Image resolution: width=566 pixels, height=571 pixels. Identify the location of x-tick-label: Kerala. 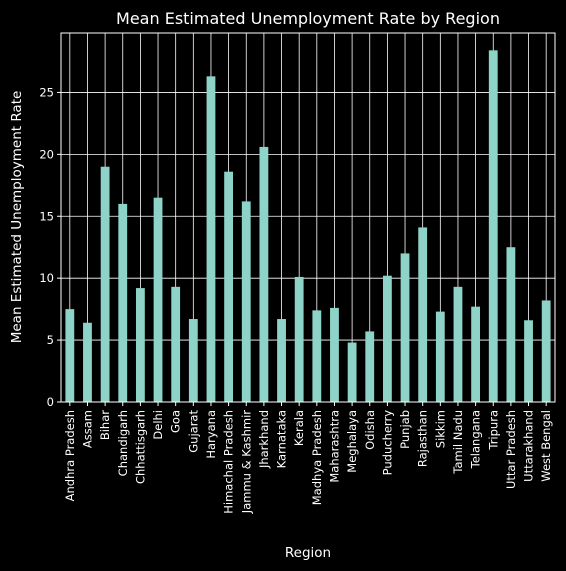
(299, 428).